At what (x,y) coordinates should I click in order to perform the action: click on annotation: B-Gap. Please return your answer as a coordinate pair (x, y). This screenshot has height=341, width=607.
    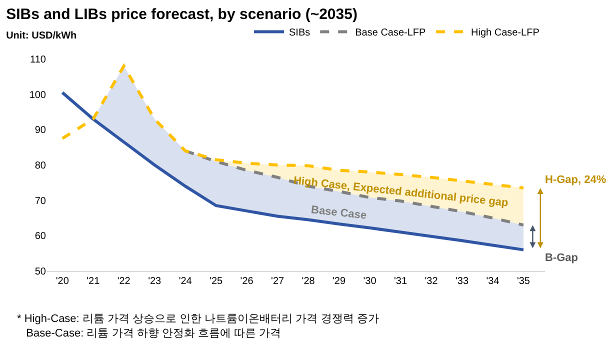
    Looking at the image, I should click on (561, 258).